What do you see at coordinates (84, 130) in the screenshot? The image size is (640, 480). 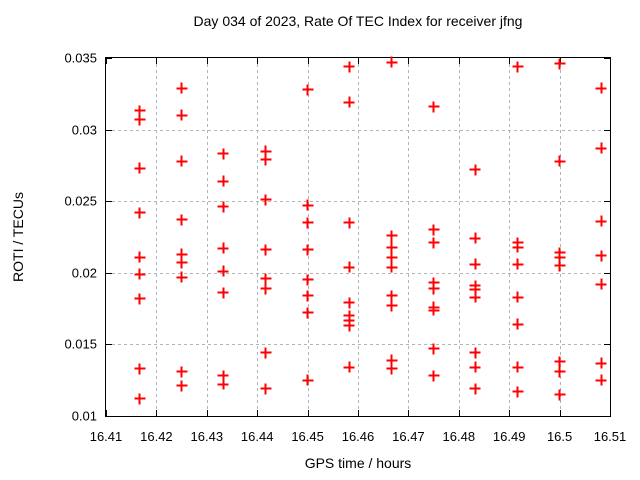 I see `y-tick-label: 0.03` at bounding box center [84, 130].